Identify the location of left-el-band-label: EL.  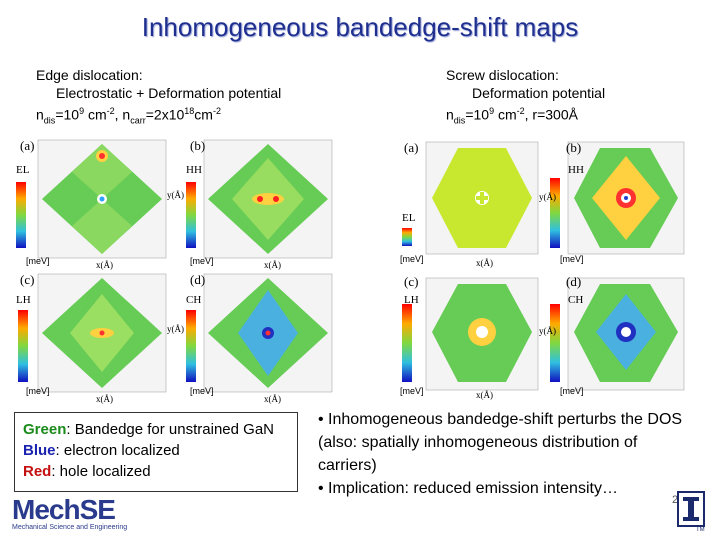
(23, 170).